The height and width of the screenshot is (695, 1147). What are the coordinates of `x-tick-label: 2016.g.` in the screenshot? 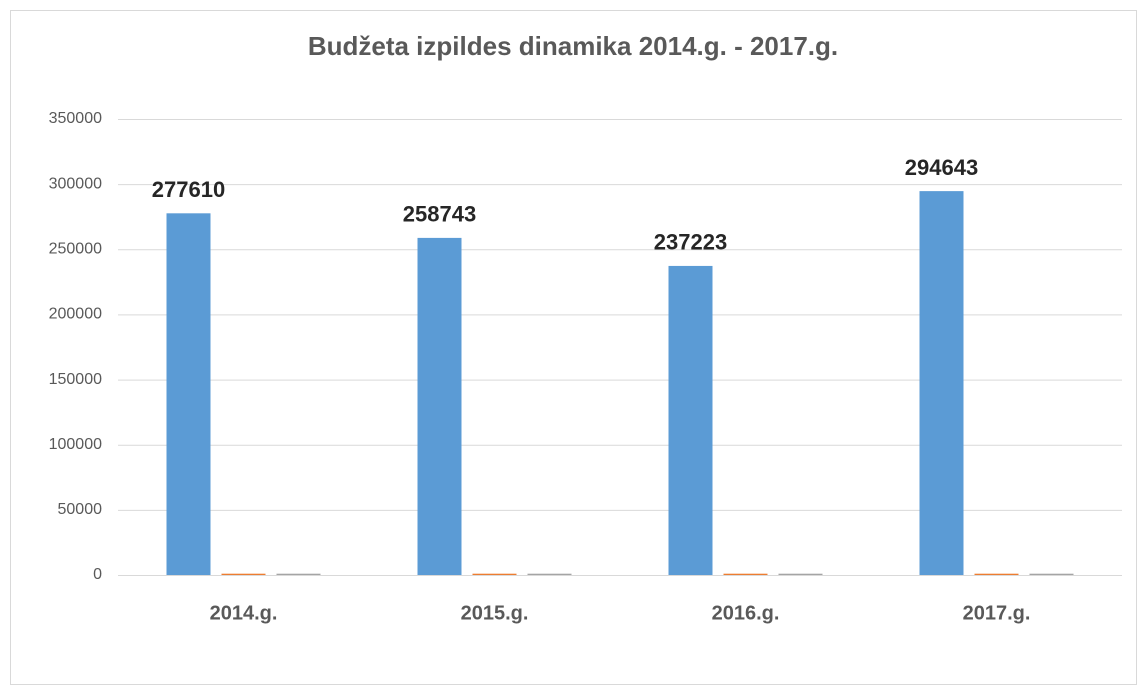 It's located at (746, 613).